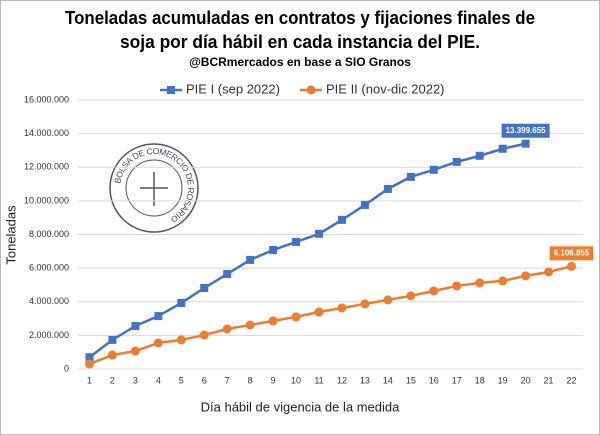  What do you see at coordinates (342, 380) in the screenshot?
I see `x-tick-label: 12` at bounding box center [342, 380].